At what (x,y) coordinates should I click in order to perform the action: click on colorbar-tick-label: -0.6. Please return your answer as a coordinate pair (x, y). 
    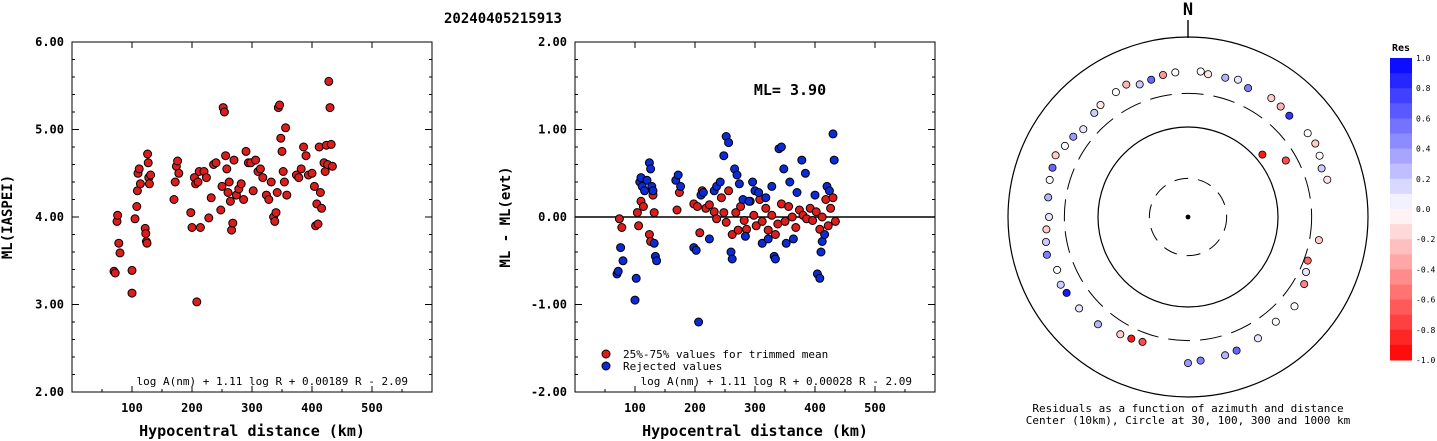
    Looking at the image, I should click on (1425, 300).